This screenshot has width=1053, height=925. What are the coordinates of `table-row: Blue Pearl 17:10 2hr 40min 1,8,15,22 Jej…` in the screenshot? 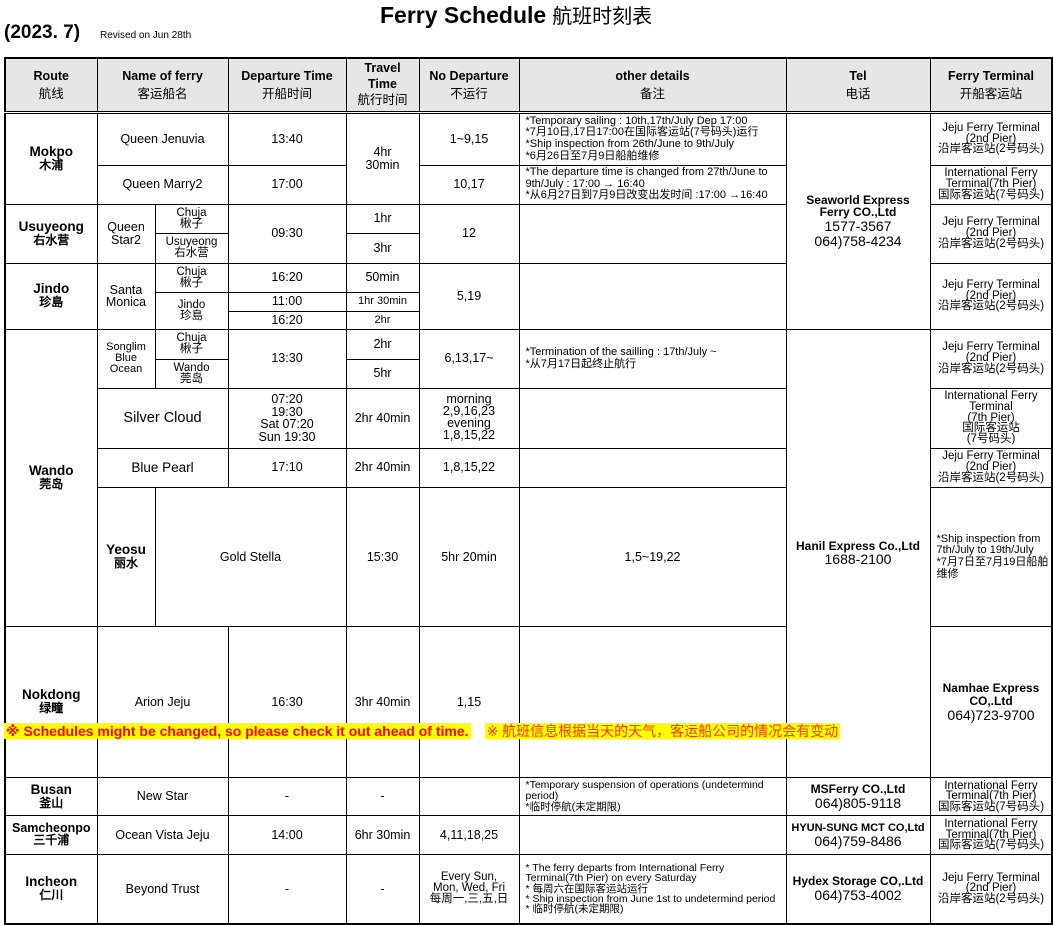 It's located at (529, 467).